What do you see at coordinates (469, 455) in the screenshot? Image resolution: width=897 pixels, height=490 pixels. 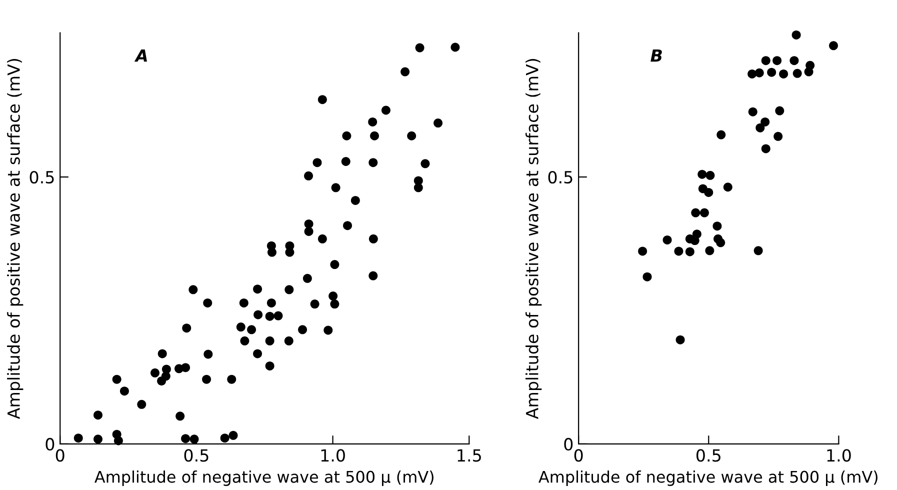 I see `x-tick-label: 1.5` at bounding box center [469, 455].